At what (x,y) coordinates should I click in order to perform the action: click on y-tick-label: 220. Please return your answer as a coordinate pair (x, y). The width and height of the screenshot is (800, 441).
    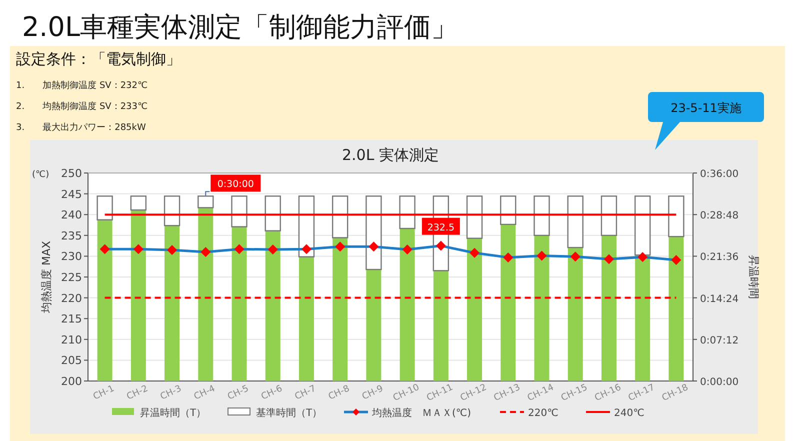
    Looking at the image, I should click on (71, 298).